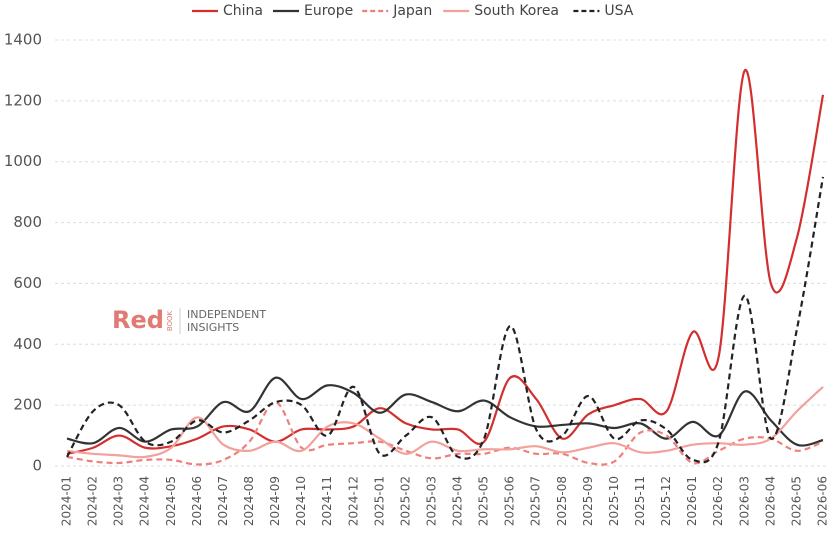 This screenshot has width=831, height=533. Describe the element at coordinates (770, 501) in the screenshot. I see `x-tick-label: 2026-04` at that location.